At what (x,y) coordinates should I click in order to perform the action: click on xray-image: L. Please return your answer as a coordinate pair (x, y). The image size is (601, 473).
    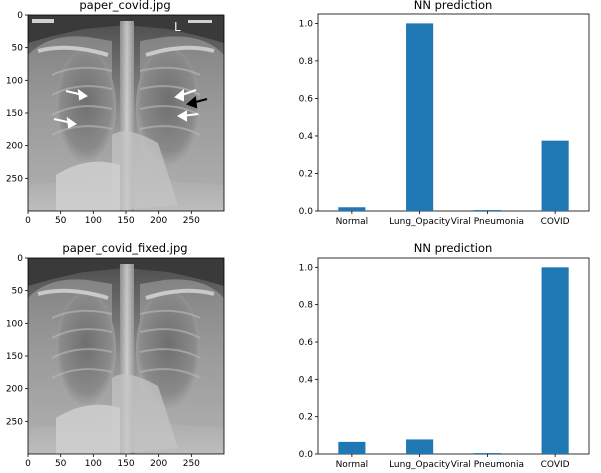
    Looking at the image, I should click on (126, 113).